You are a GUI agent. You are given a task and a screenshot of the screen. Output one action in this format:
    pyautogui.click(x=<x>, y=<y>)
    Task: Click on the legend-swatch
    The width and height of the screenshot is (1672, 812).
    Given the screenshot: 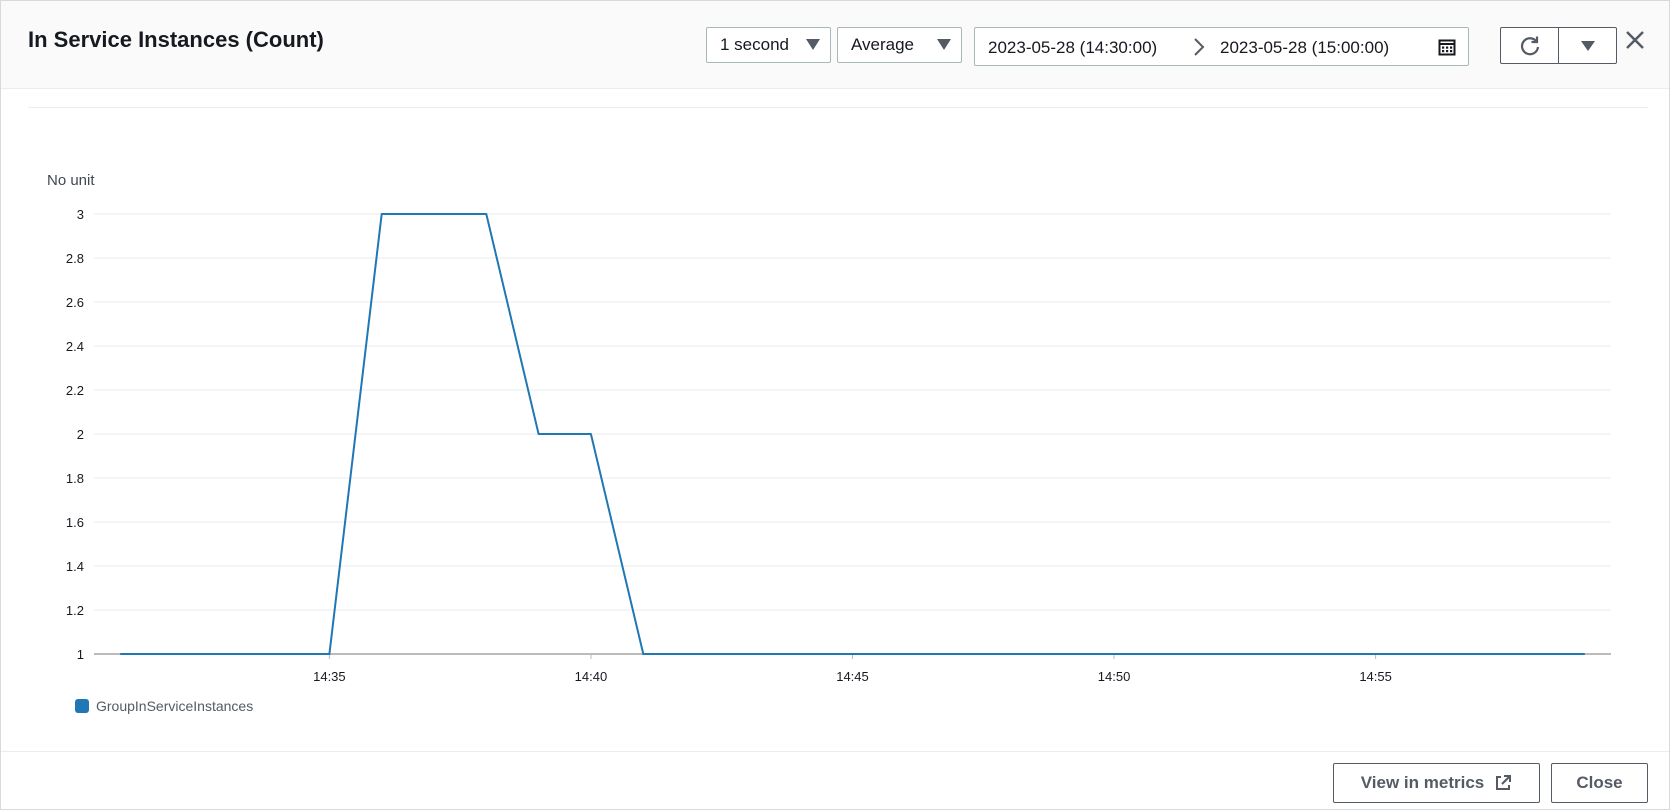 What is the action you would take?
    pyautogui.click(x=82, y=706)
    